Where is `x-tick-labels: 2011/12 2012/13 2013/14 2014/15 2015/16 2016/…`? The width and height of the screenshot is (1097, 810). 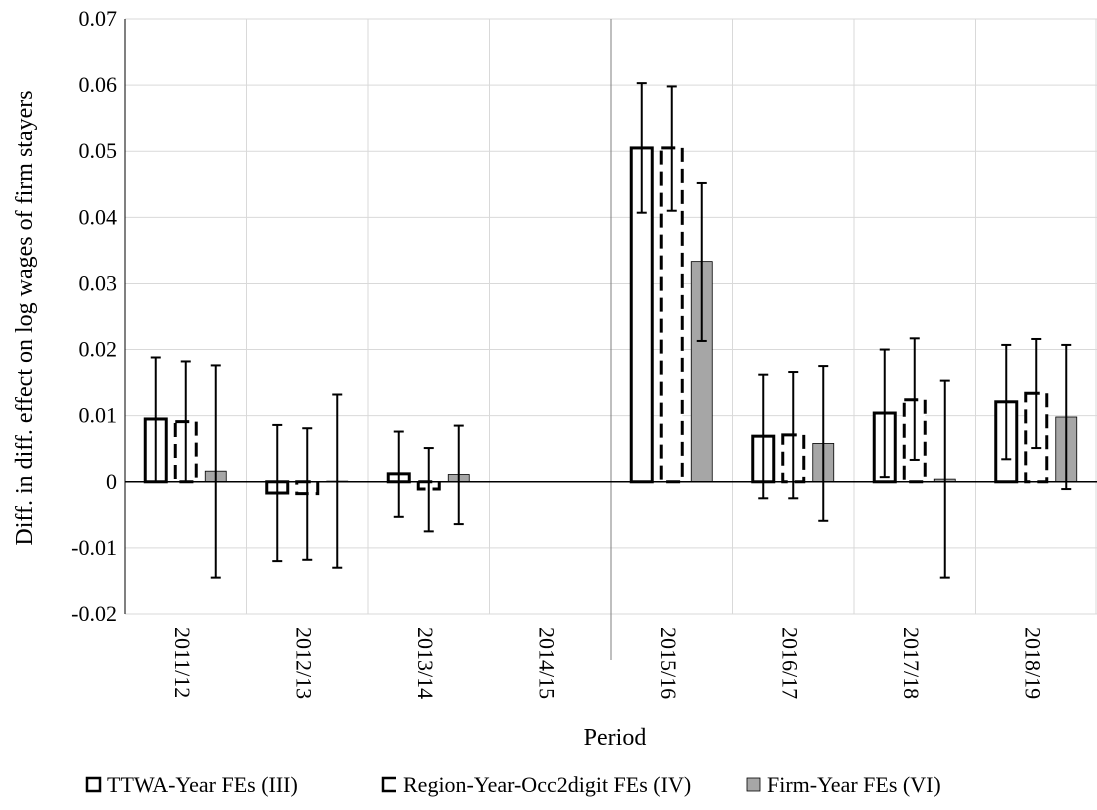
x-tick-labels: 2011/12 2012/13 2013/14 2014/15 2015/16 2016/… is located at coordinates (608, 663).